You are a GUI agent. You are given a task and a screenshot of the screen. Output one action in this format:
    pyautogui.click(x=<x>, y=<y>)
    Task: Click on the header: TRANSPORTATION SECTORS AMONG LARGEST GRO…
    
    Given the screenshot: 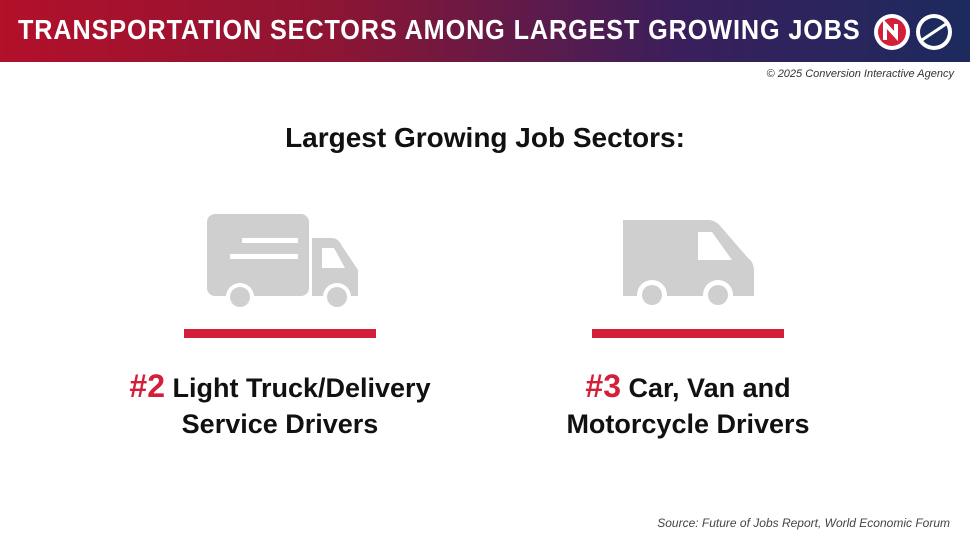 What is the action you would take?
    pyautogui.click(x=485, y=31)
    